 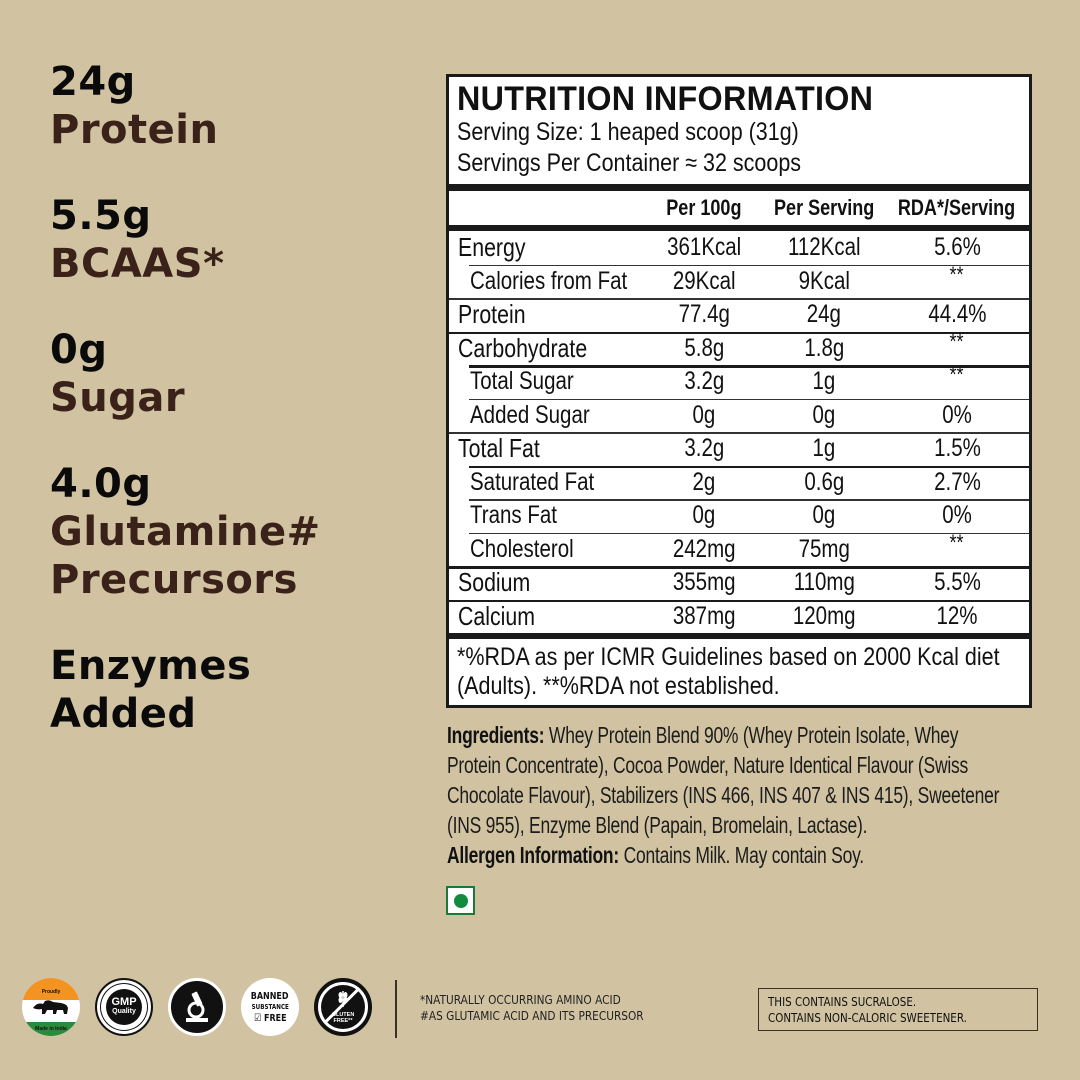 I want to click on highlight-label-line: Precursors, so click(x=174, y=580).